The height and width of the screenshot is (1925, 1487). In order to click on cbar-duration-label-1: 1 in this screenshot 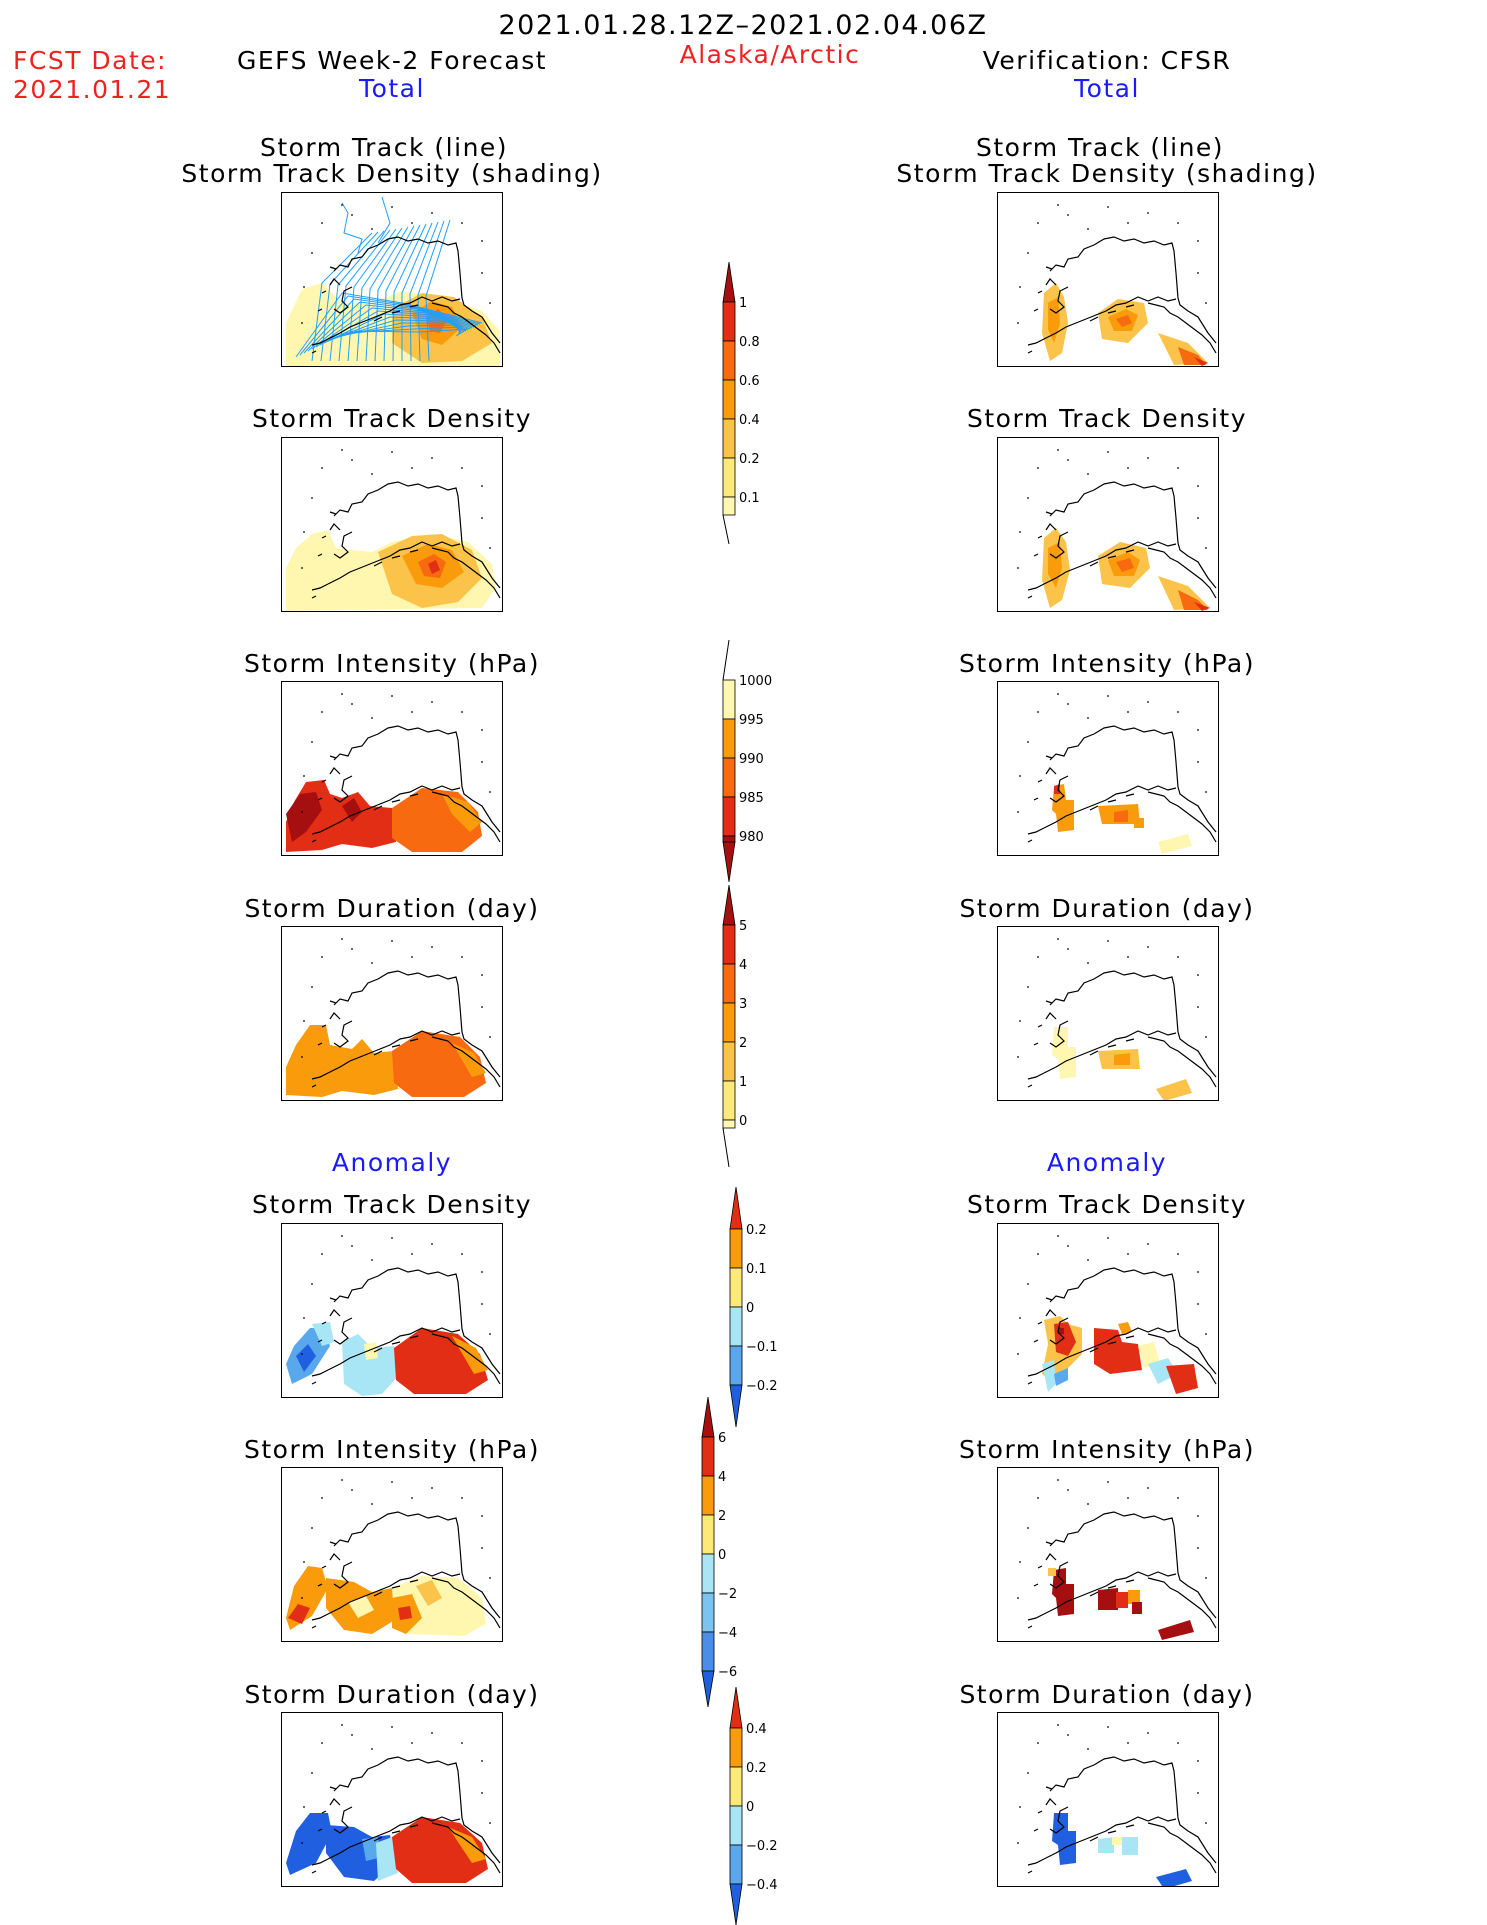, I will do `click(743, 1082)`.